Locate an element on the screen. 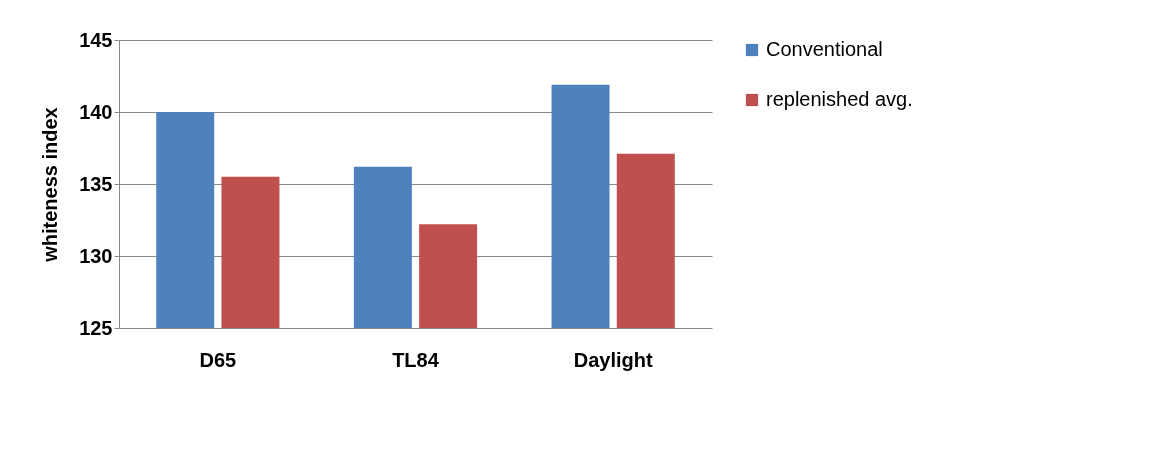 The width and height of the screenshot is (1149, 464). y-tick-label: 130 is located at coordinates (96, 255).